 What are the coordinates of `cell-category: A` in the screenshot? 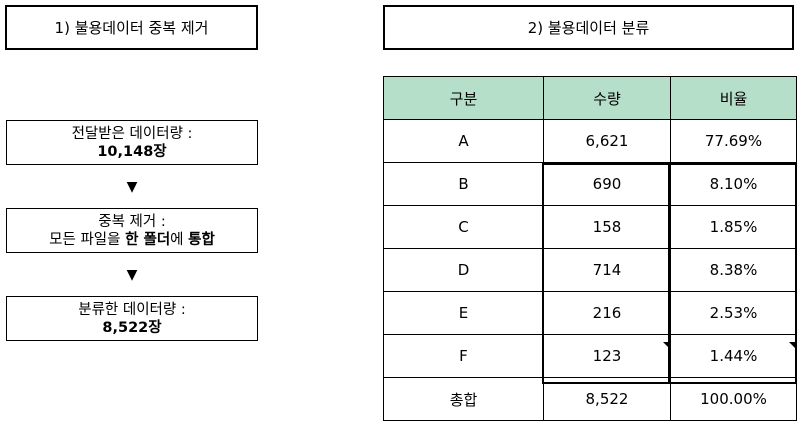 It's located at (463, 141).